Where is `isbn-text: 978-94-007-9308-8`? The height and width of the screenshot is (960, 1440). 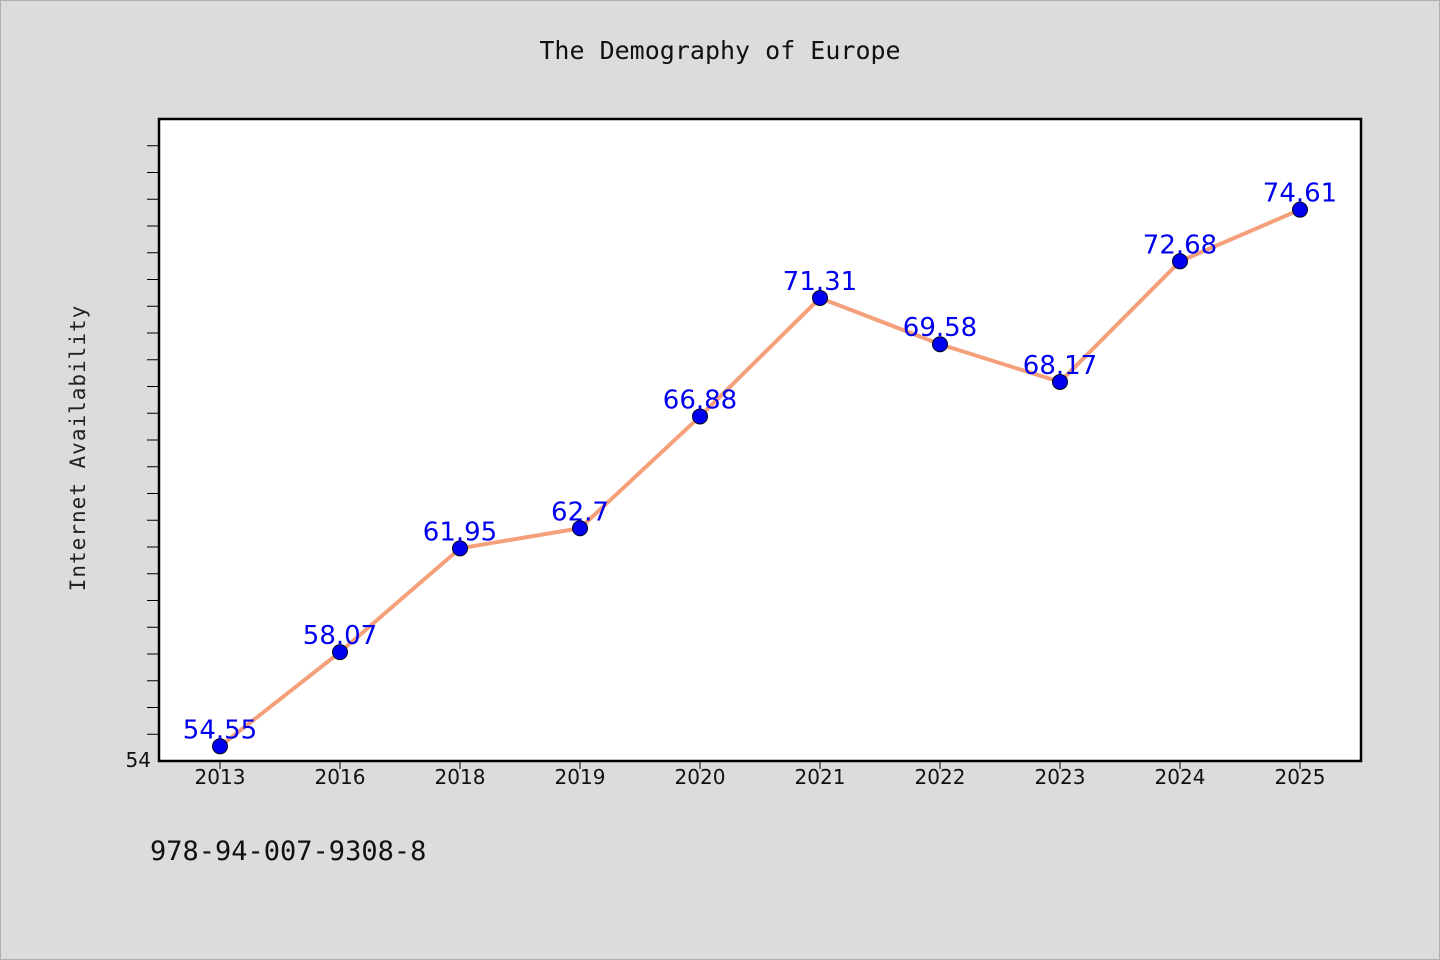 isbn-text: 978-94-007-9308-8 is located at coordinates (288, 851).